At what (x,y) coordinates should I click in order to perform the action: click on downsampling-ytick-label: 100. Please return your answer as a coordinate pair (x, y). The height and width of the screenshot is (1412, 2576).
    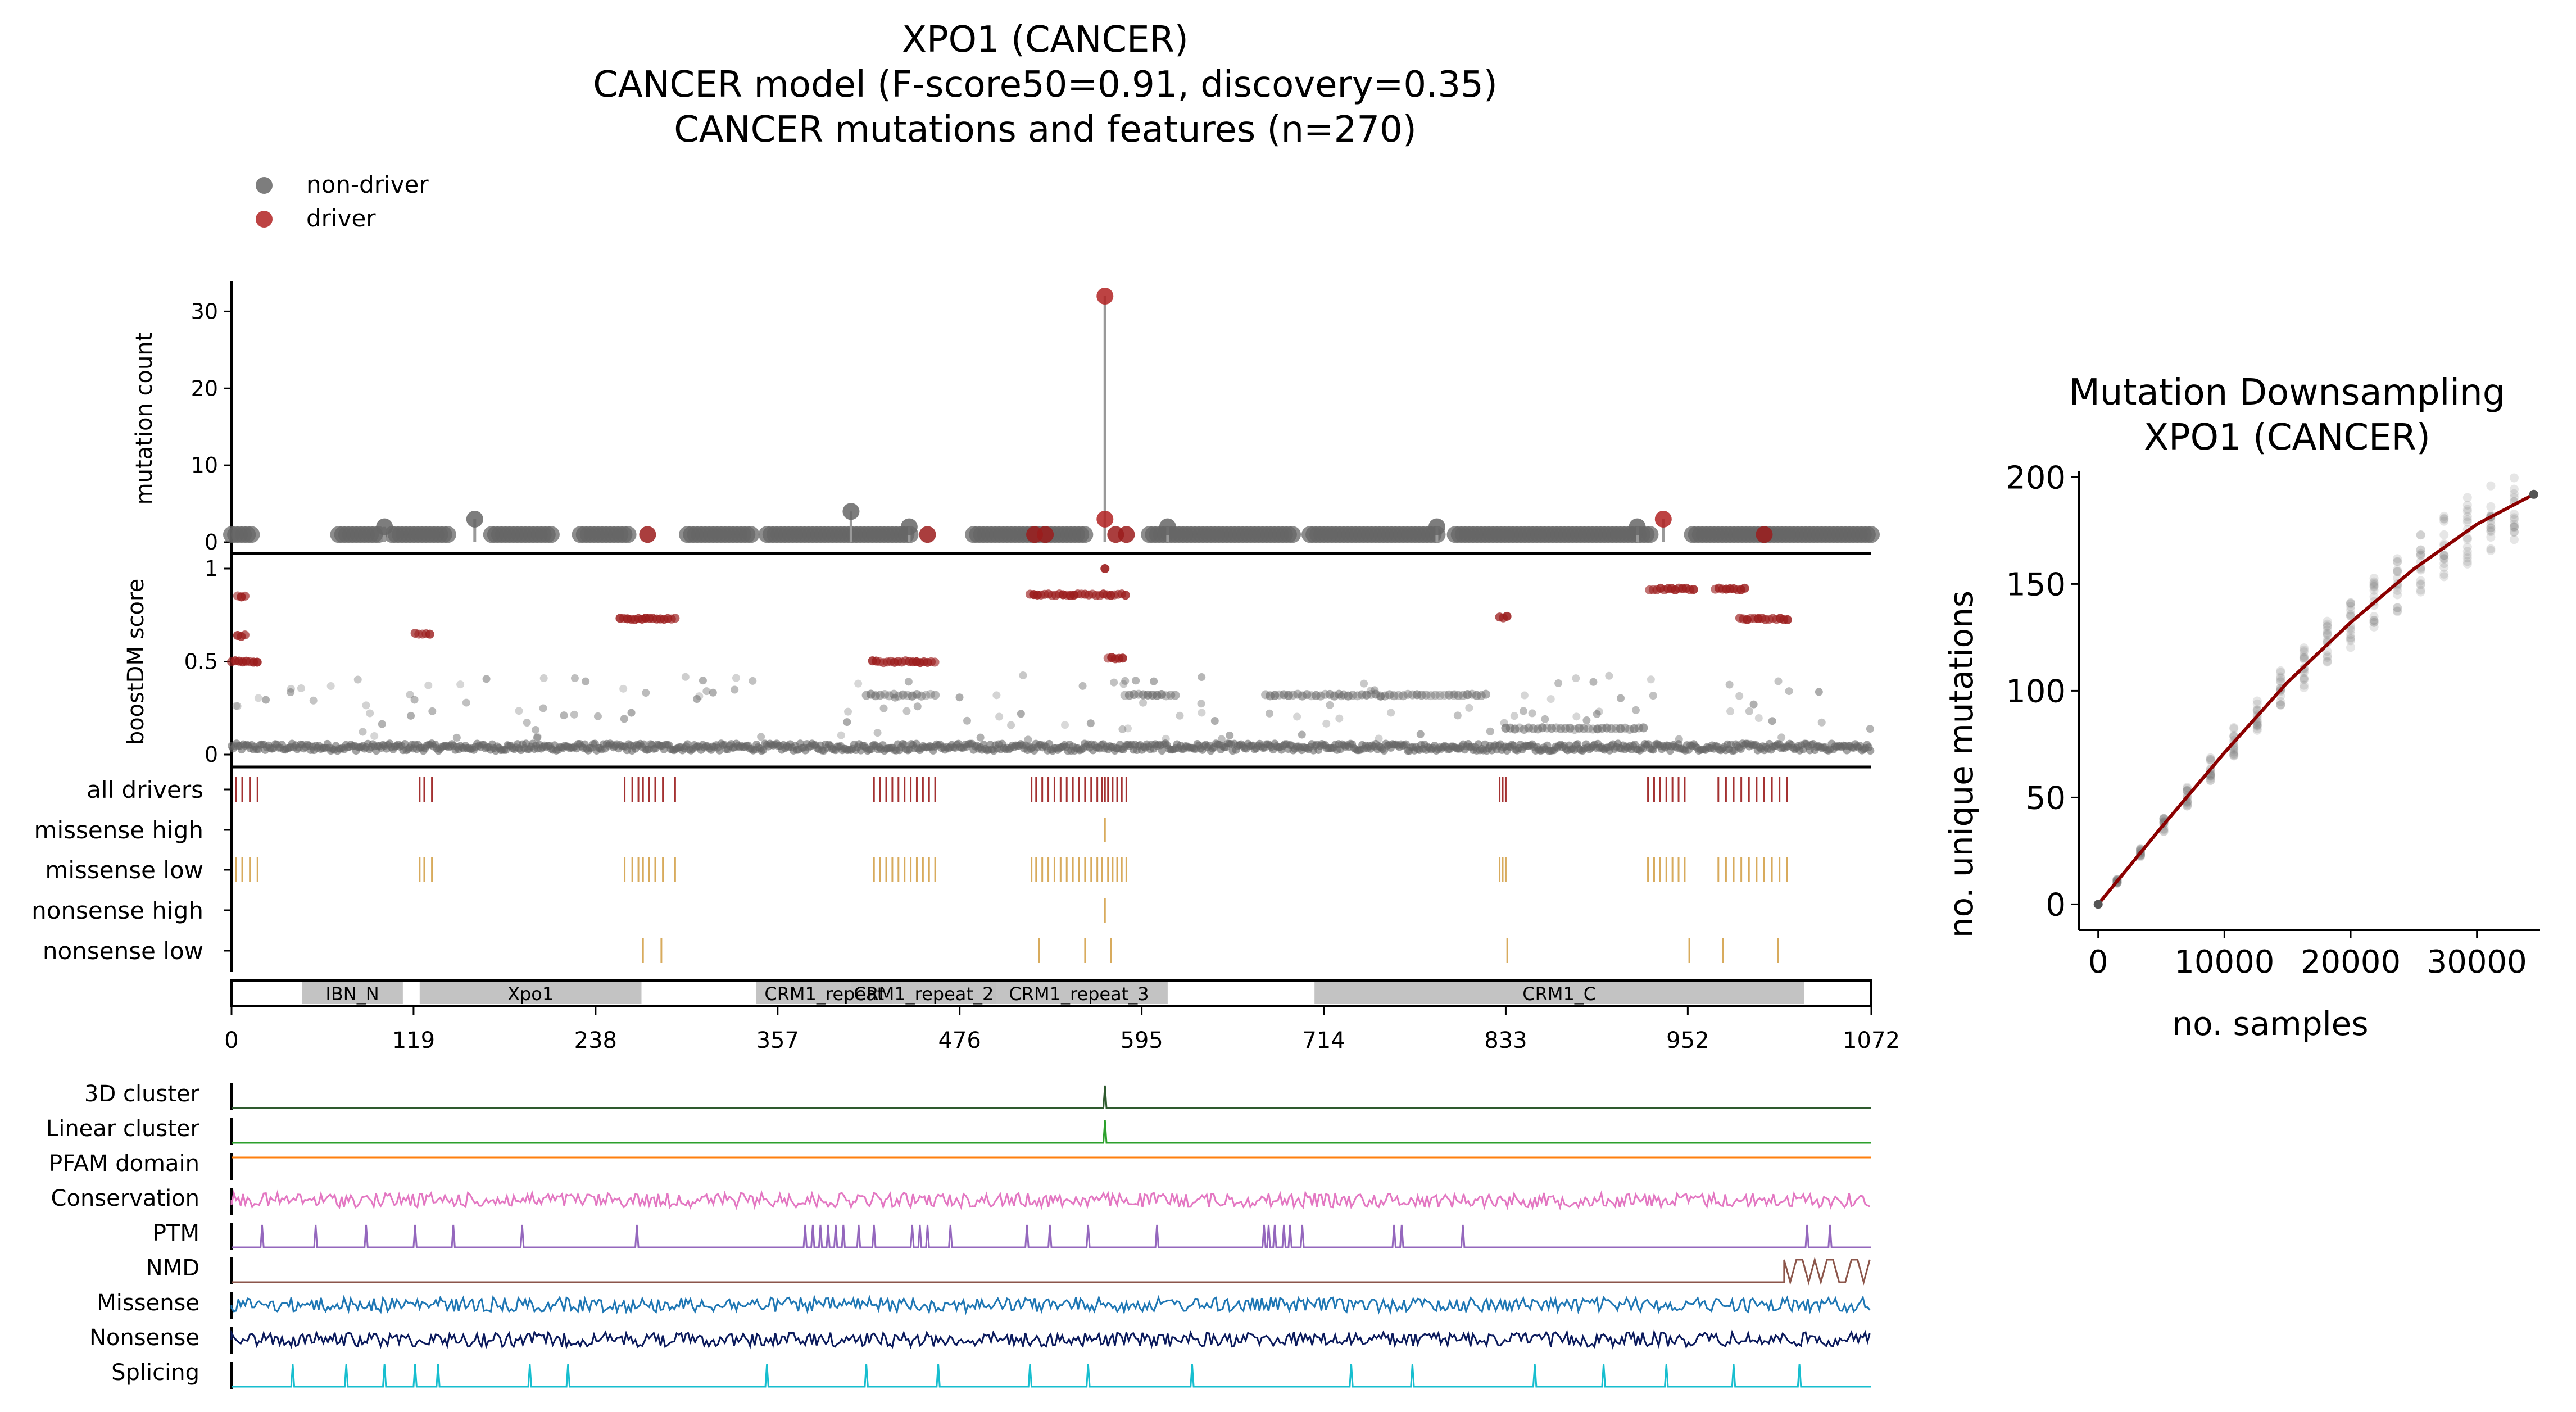
    Looking at the image, I should click on (2036, 691).